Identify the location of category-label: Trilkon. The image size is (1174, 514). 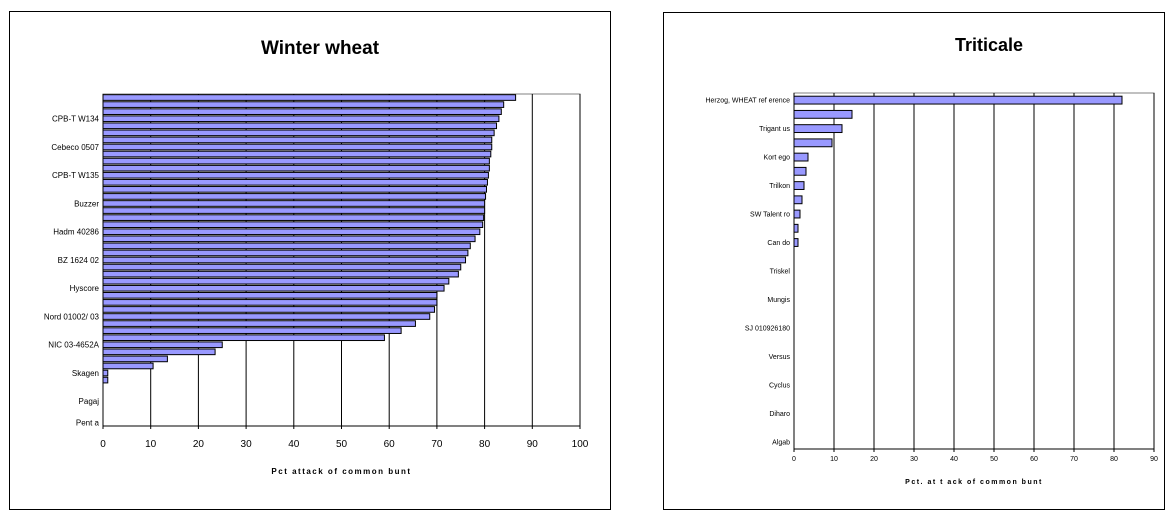
(779, 186).